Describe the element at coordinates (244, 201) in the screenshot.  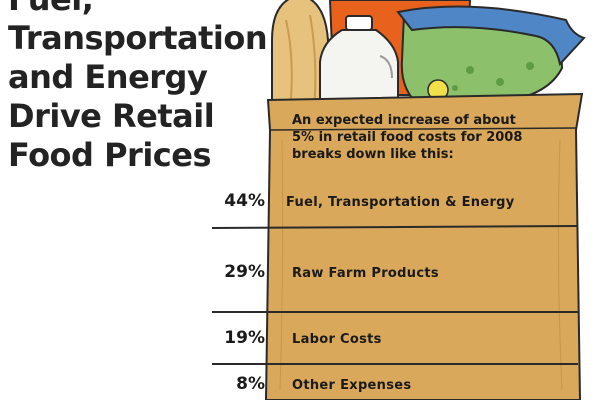
I see `percent-label: 44%` at that location.